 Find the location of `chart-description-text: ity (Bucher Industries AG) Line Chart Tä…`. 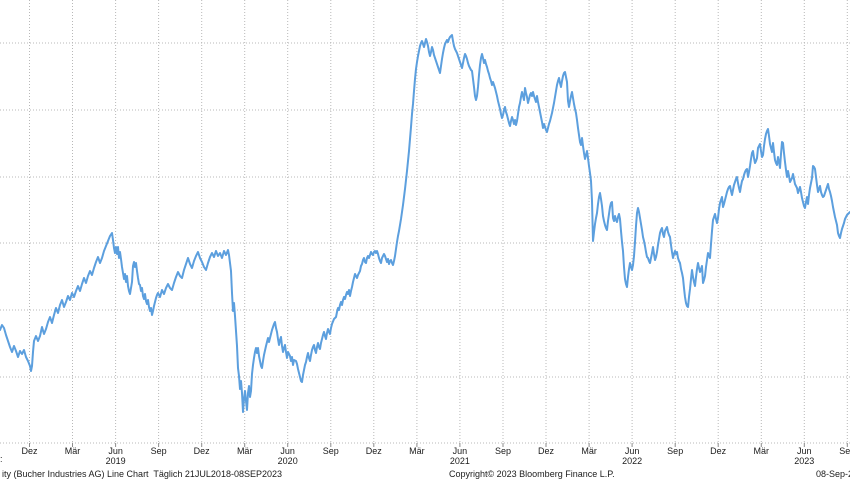

chart-description-text: ity (Bucher Industries AG) Line Chart Tä… is located at coordinates (142, 474).